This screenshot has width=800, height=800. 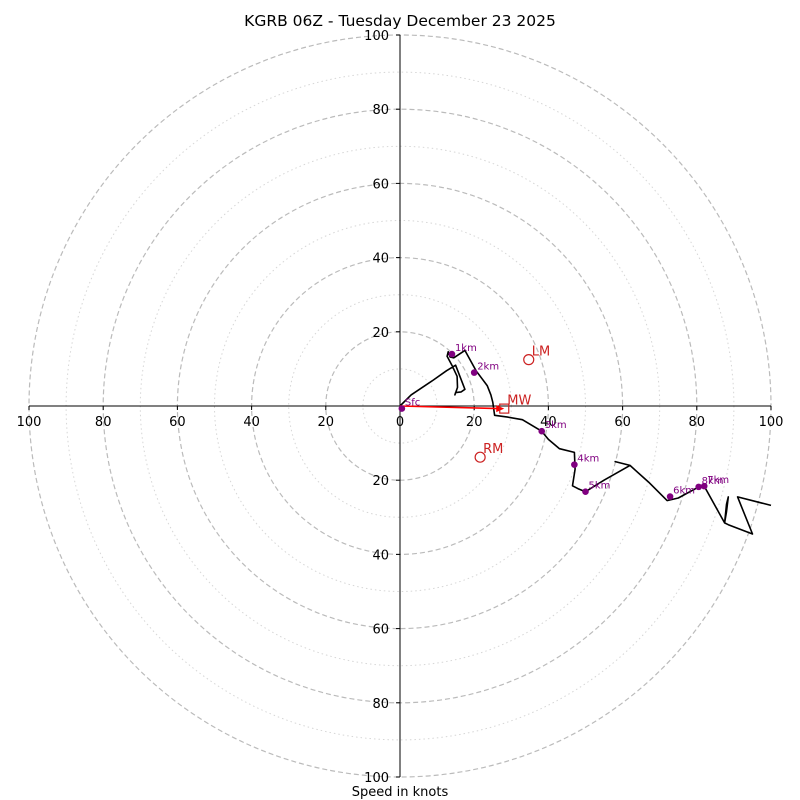 I want to click on x-tick-label: 0, so click(x=400, y=422).